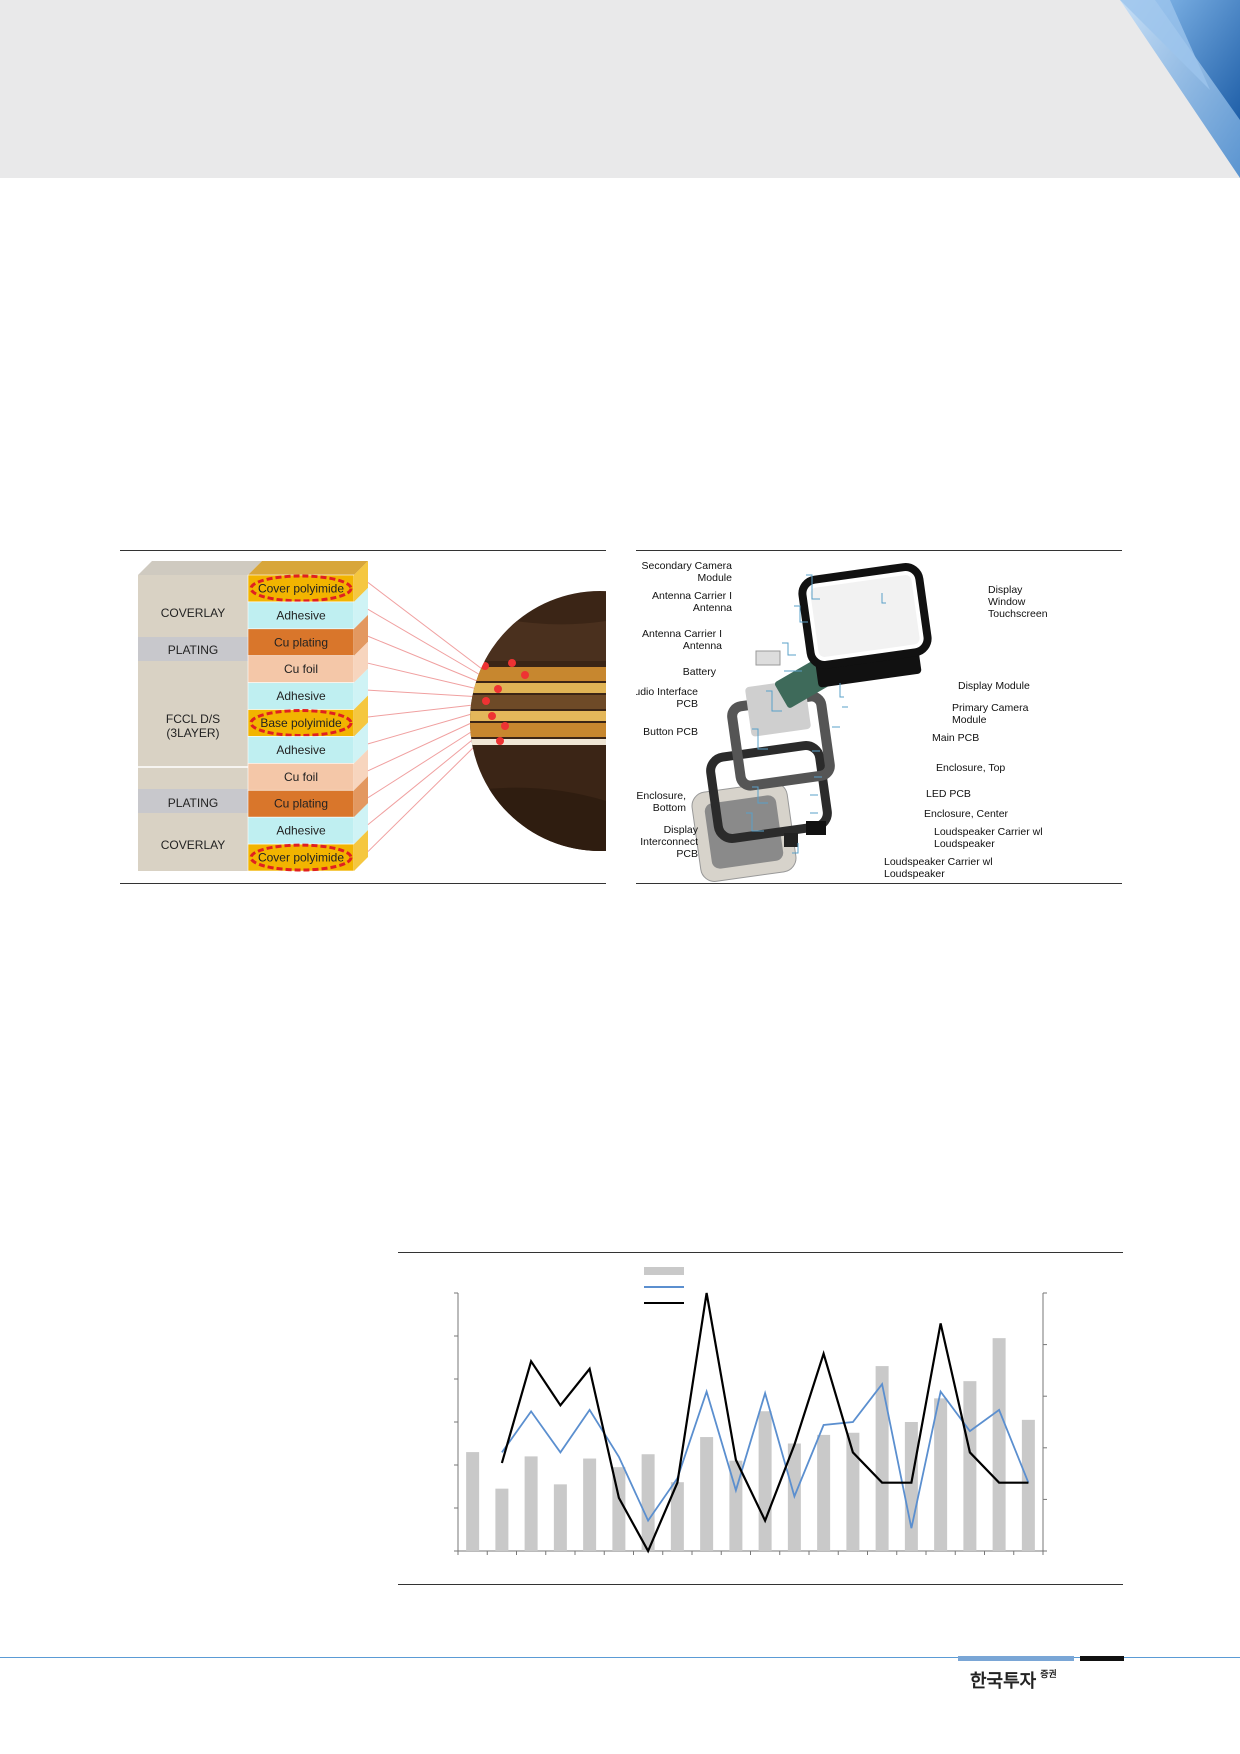 The height and width of the screenshot is (1754, 1240). I want to click on layer-5: Base polyimide, so click(307, 716).